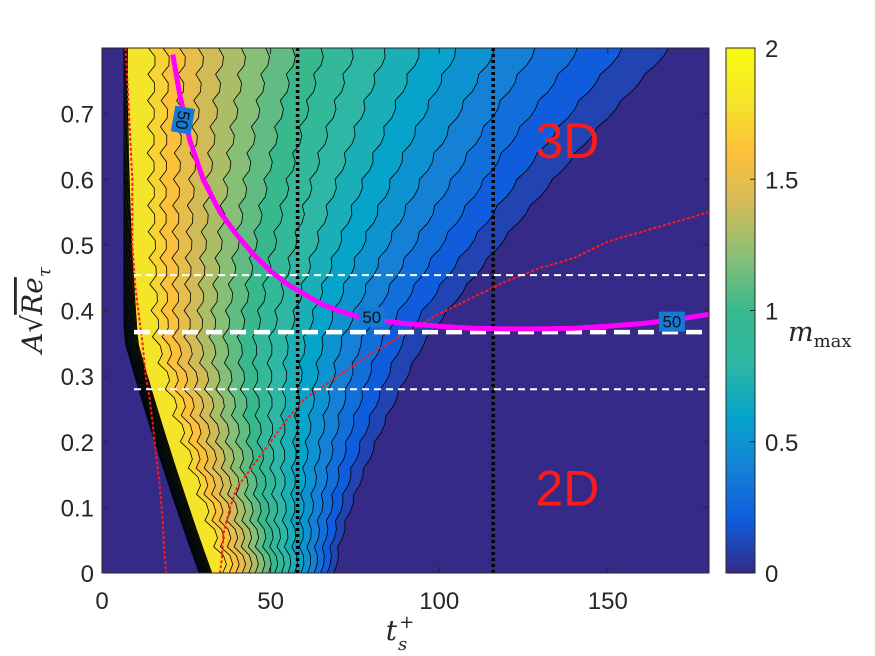 The image size is (875, 656). I want to click on y-tick-label: 0.3, so click(77, 377).